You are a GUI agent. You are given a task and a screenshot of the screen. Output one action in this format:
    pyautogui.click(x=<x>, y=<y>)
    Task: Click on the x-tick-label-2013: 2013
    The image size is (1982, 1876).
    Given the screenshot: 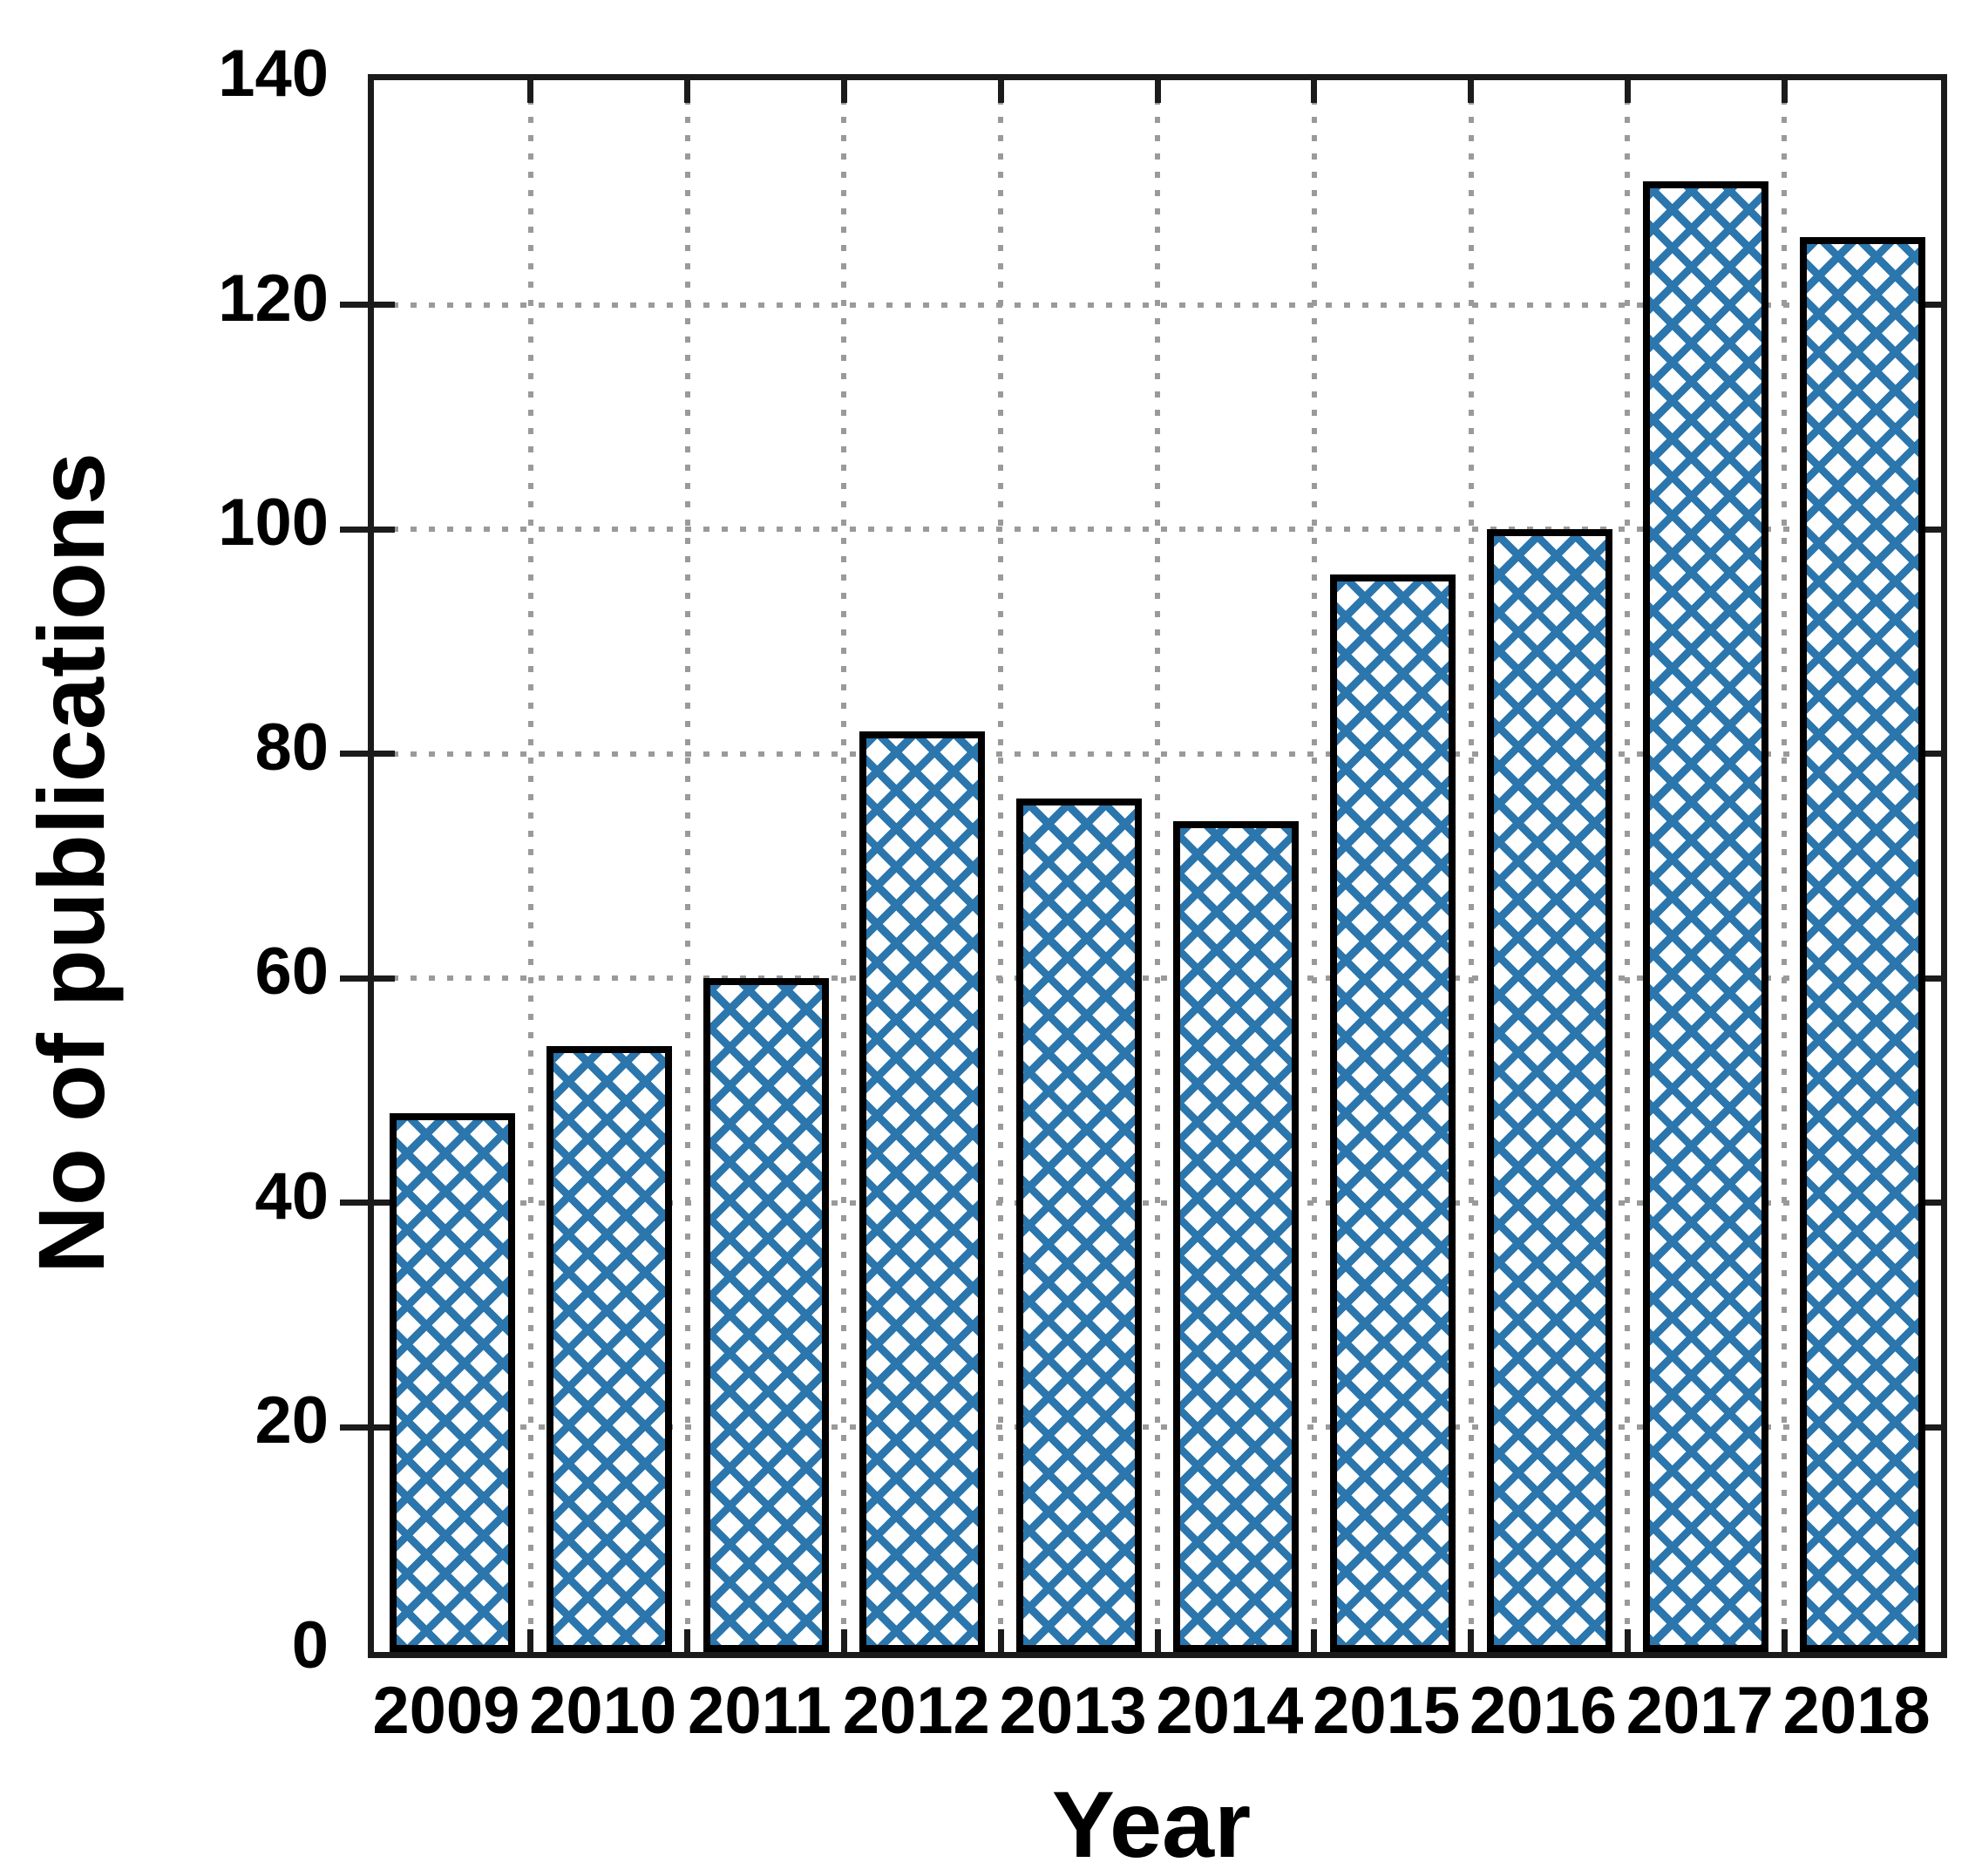 What is the action you would take?
    pyautogui.click(x=1073, y=1711)
    